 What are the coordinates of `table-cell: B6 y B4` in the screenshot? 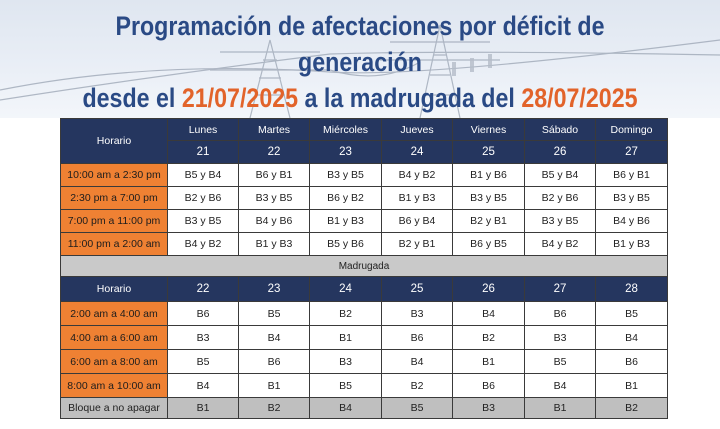 It's located at (417, 221).